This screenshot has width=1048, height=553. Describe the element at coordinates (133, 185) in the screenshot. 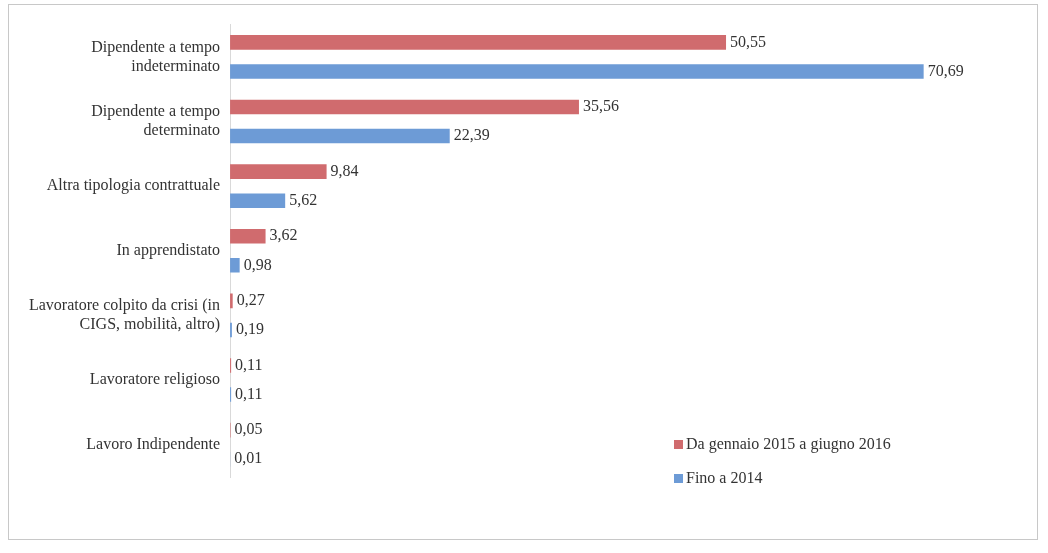

I see `y-tick-label: Altra tipologia contrattuale` at that location.